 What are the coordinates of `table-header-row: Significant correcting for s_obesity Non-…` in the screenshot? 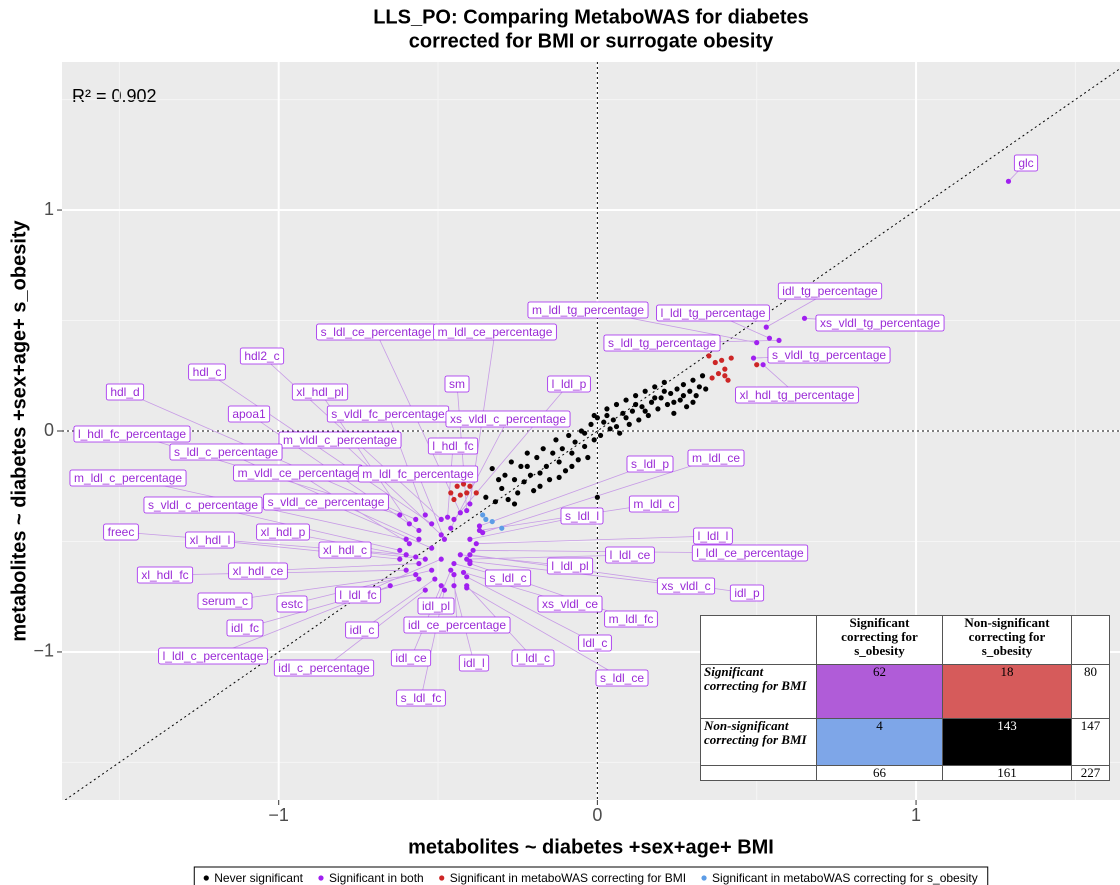 It's located at (905, 640).